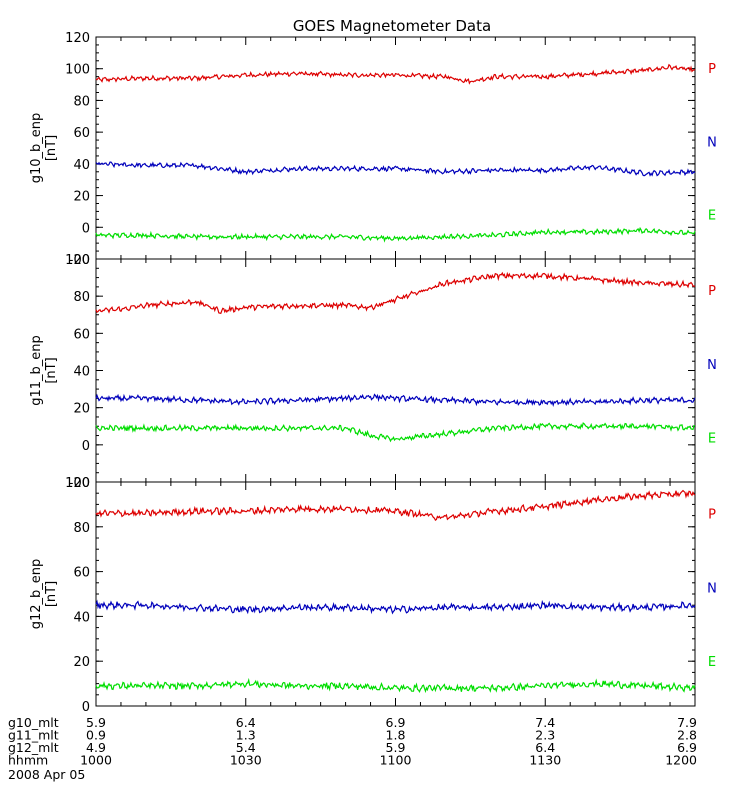 Image resolution: width=750 pixels, height=800 pixels. What do you see at coordinates (28, 760) in the screenshot?
I see `x-row-label-hhmm: hhmm` at bounding box center [28, 760].